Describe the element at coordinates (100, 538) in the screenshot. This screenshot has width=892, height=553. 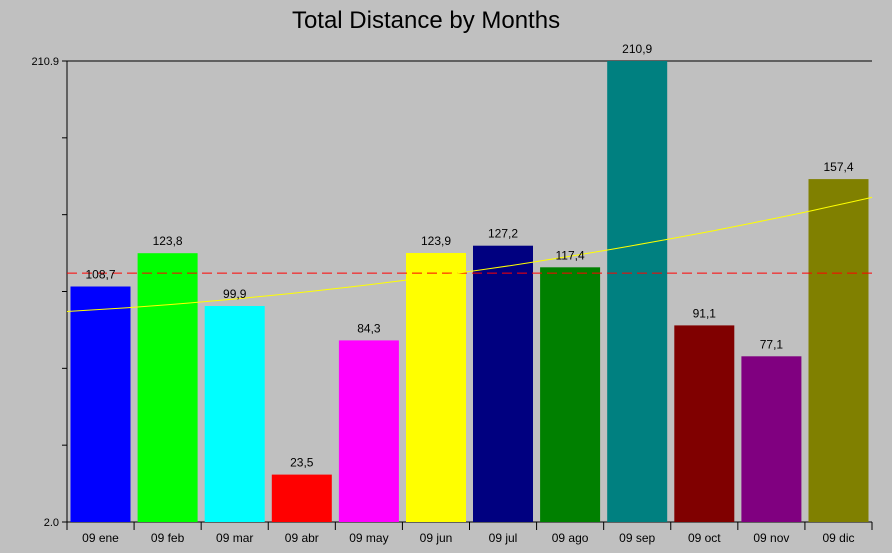
I see `x-tick-label: 09 ene` at that location.